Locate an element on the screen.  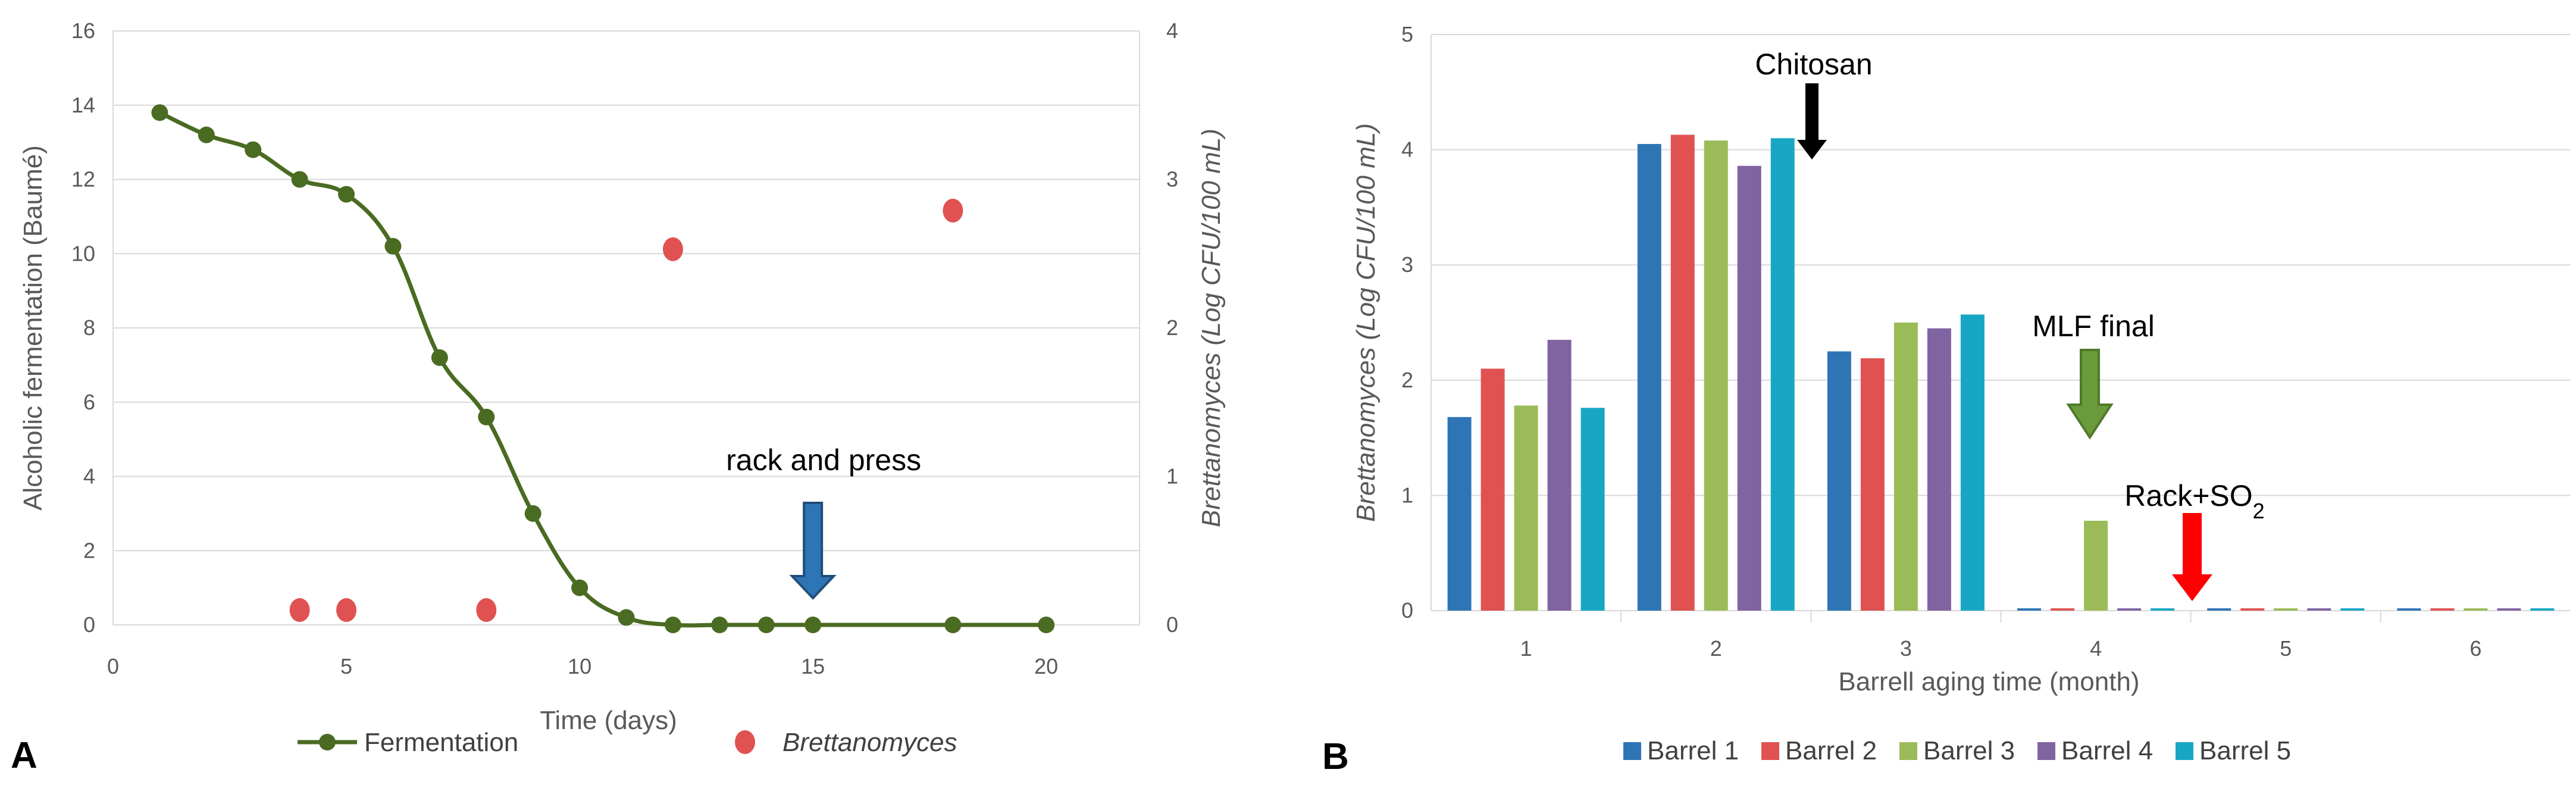
y2-tick-label: 4 is located at coordinates (1172, 30).